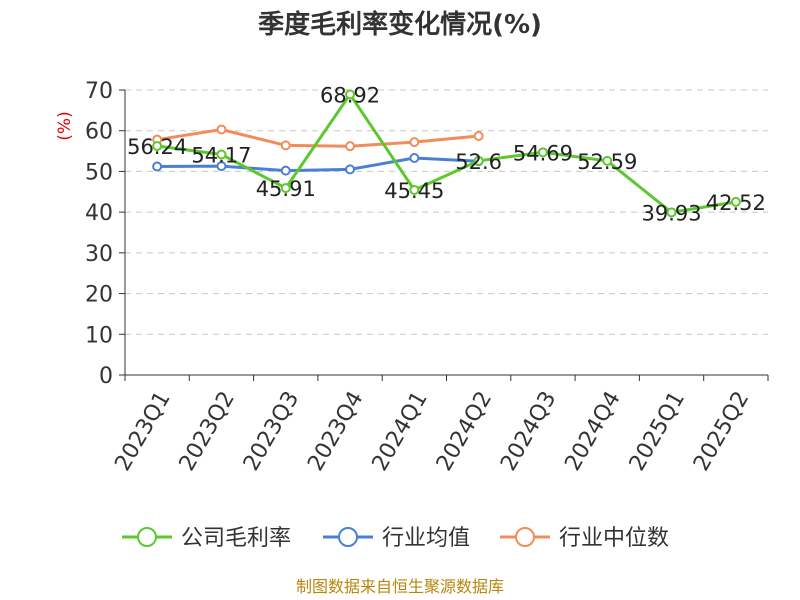 The height and width of the screenshot is (600, 800). Describe the element at coordinates (528, 431) in the screenshot. I see `x-tick-label: 2024Q3` at that location.